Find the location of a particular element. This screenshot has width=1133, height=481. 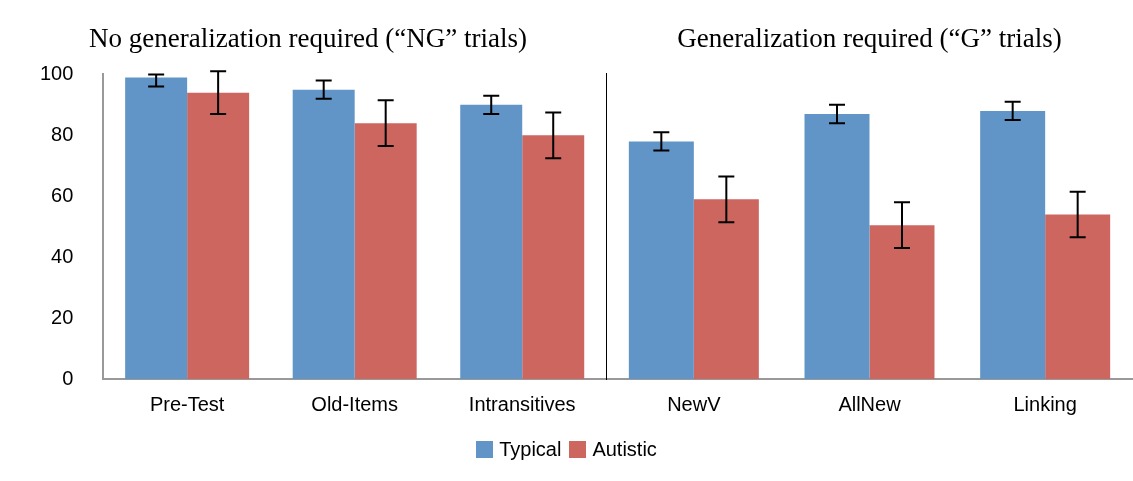

y-tick-label: 80 is located at coordinates (62, 133).